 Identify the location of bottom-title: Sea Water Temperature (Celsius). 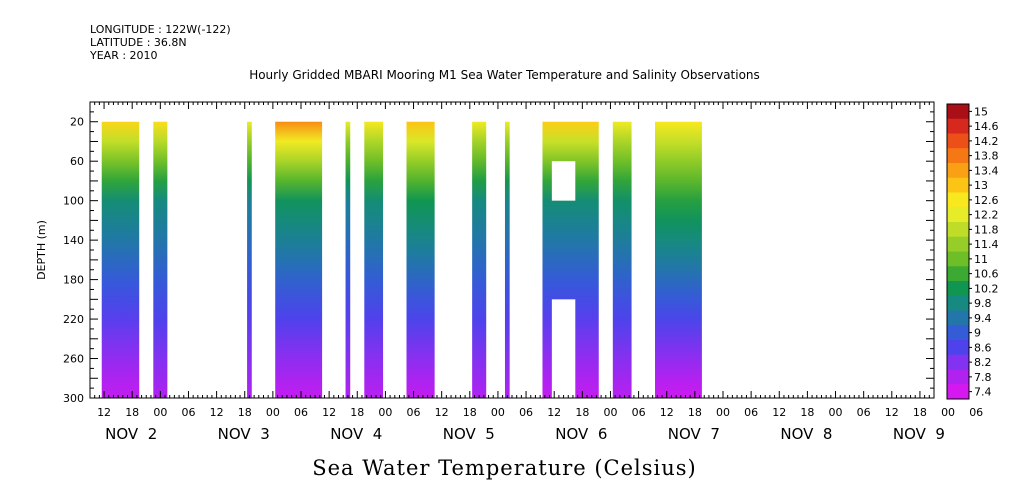
(504, 468).